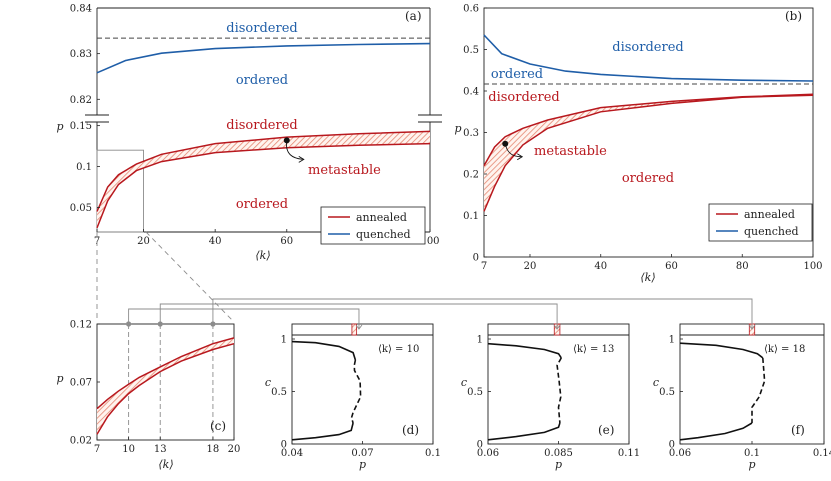  What do you see at coordinates (671, 266) in the screenshot?
I see `panel-b-xtick-label: 60` at bounding box center [671, 266].